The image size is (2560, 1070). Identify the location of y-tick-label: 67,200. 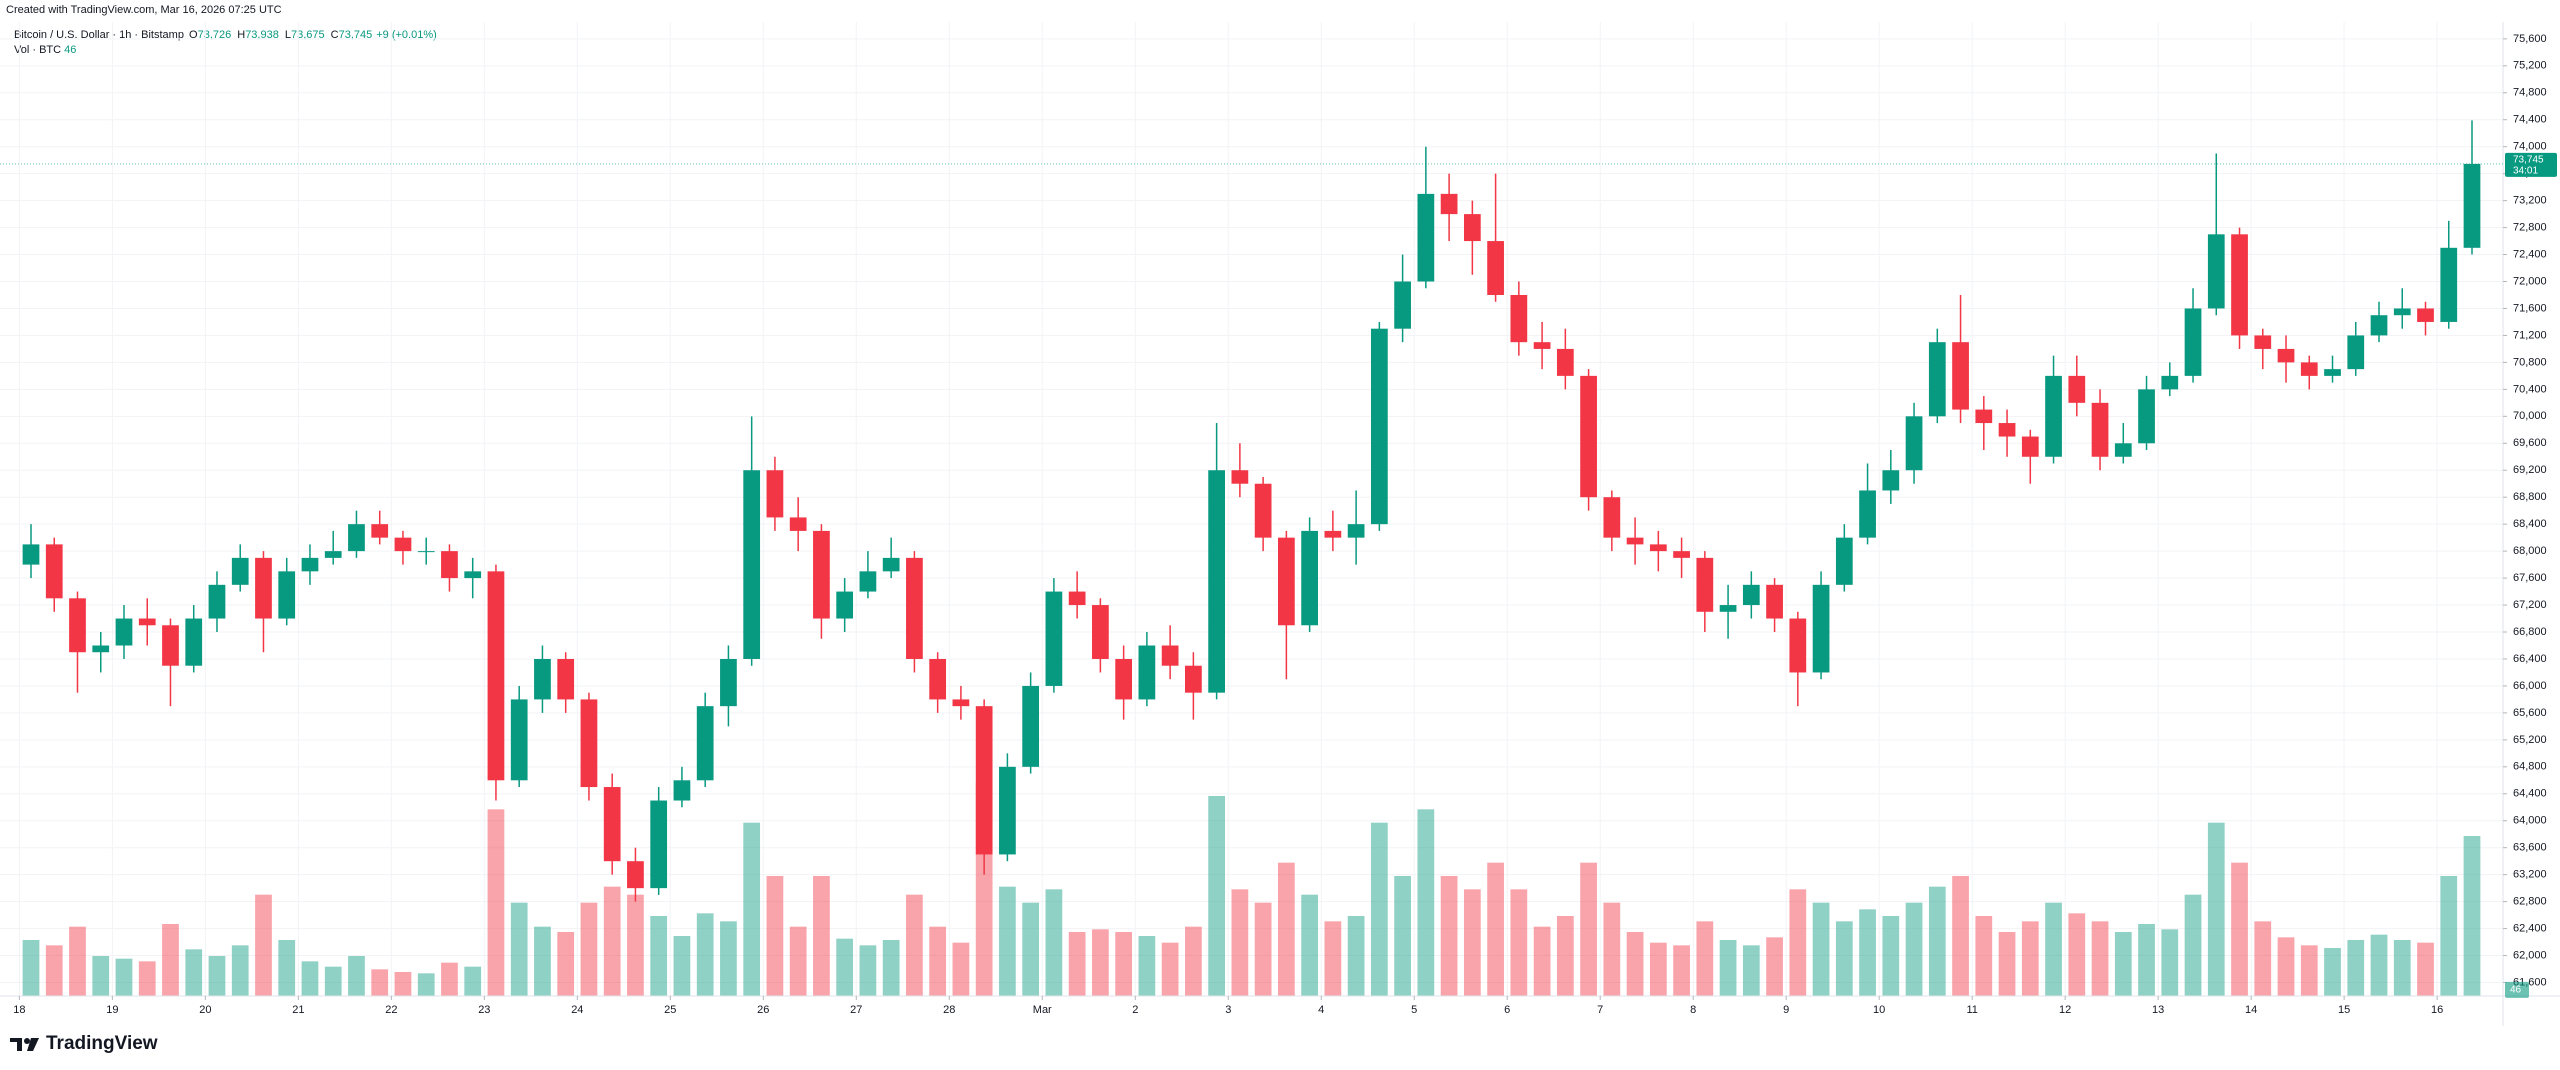
(2530, 605).